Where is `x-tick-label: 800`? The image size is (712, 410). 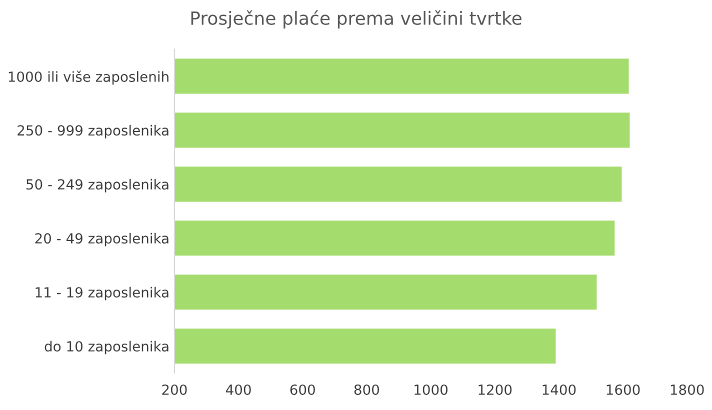
x-tick-label: 800 is located at coordinates (367, 389).